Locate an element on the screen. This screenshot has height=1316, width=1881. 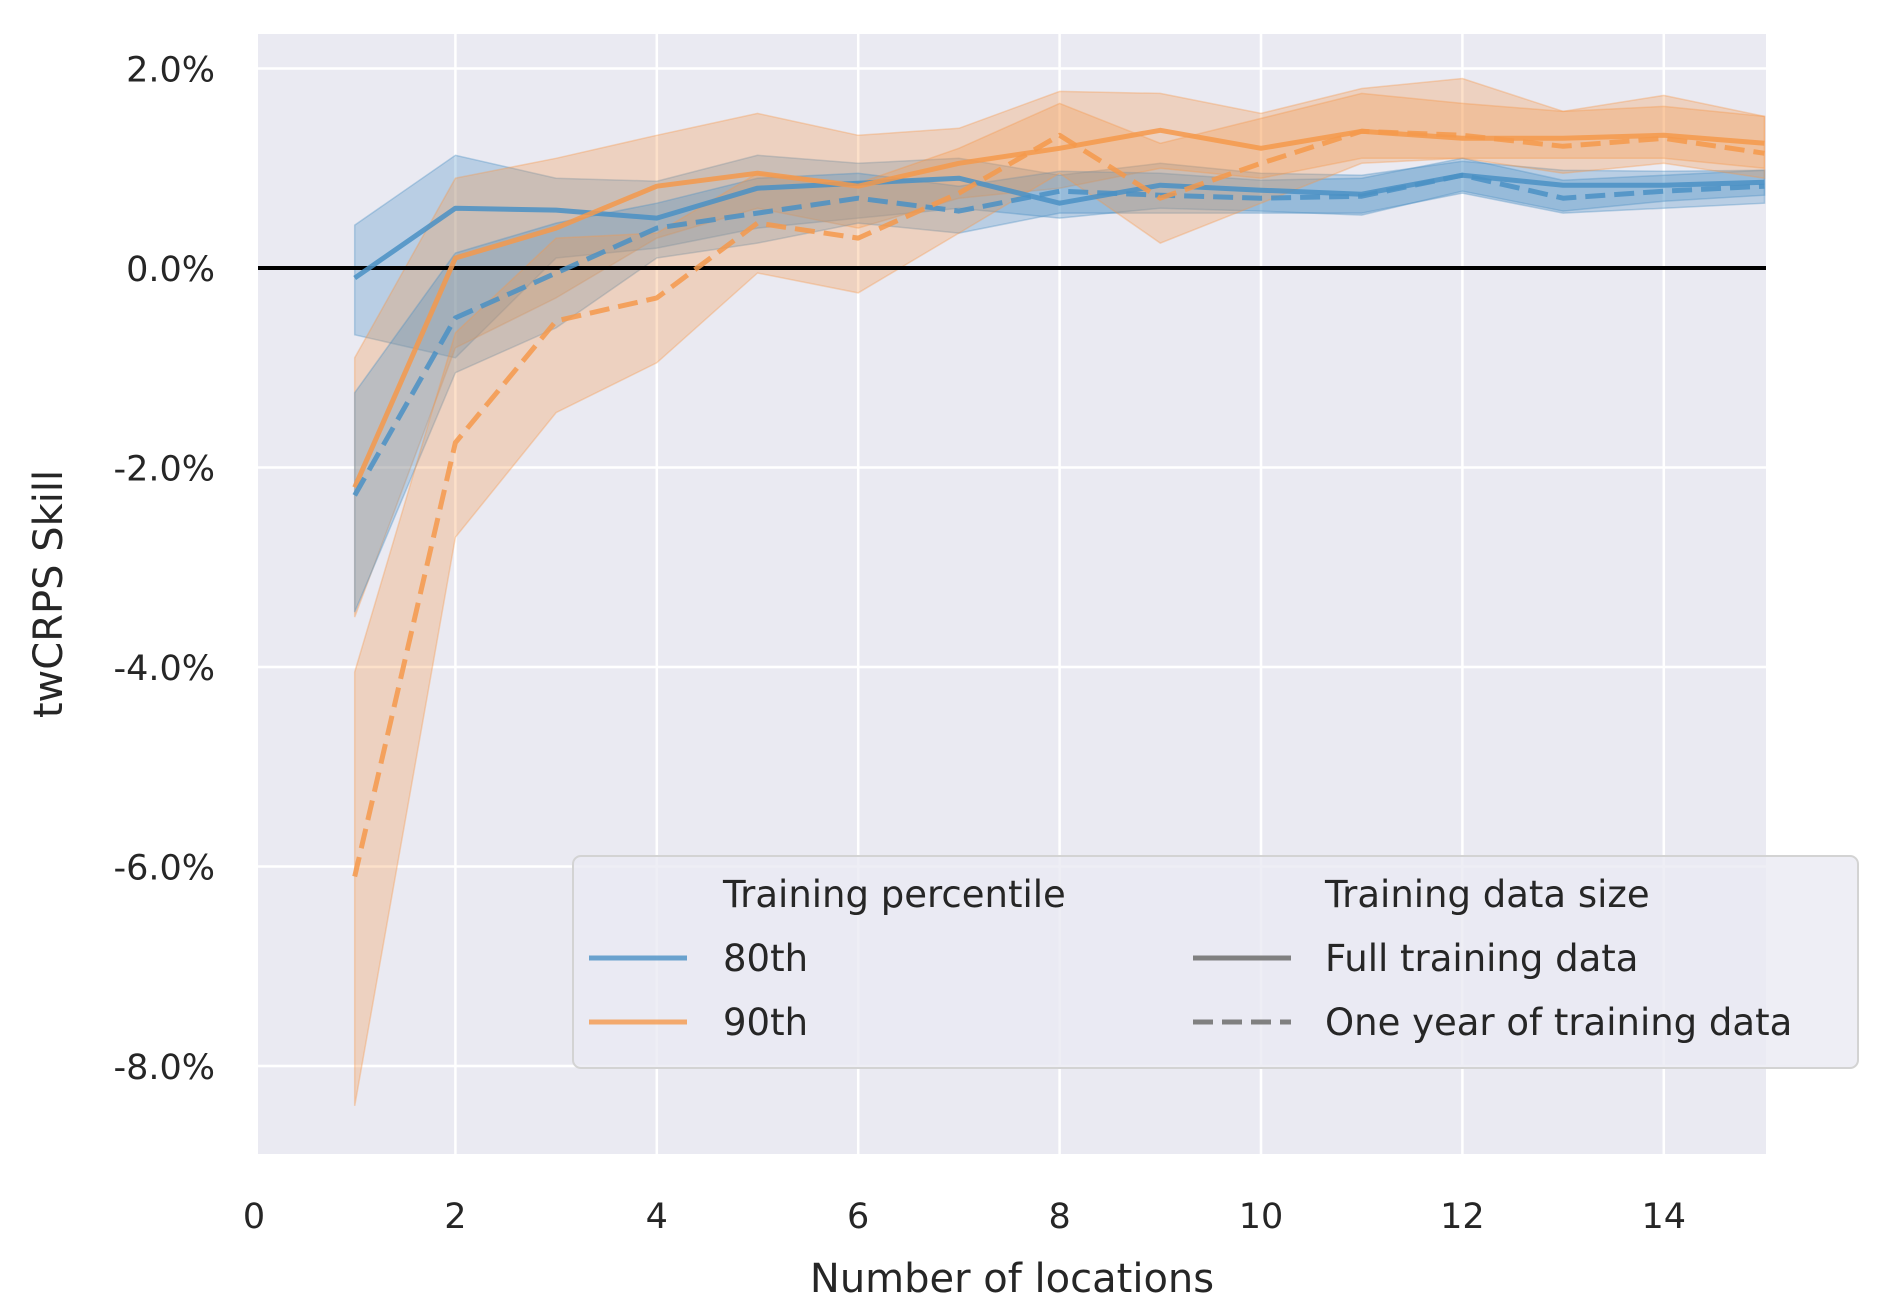
y-tick-label: -6.0% is located at coordinates (164, 869).